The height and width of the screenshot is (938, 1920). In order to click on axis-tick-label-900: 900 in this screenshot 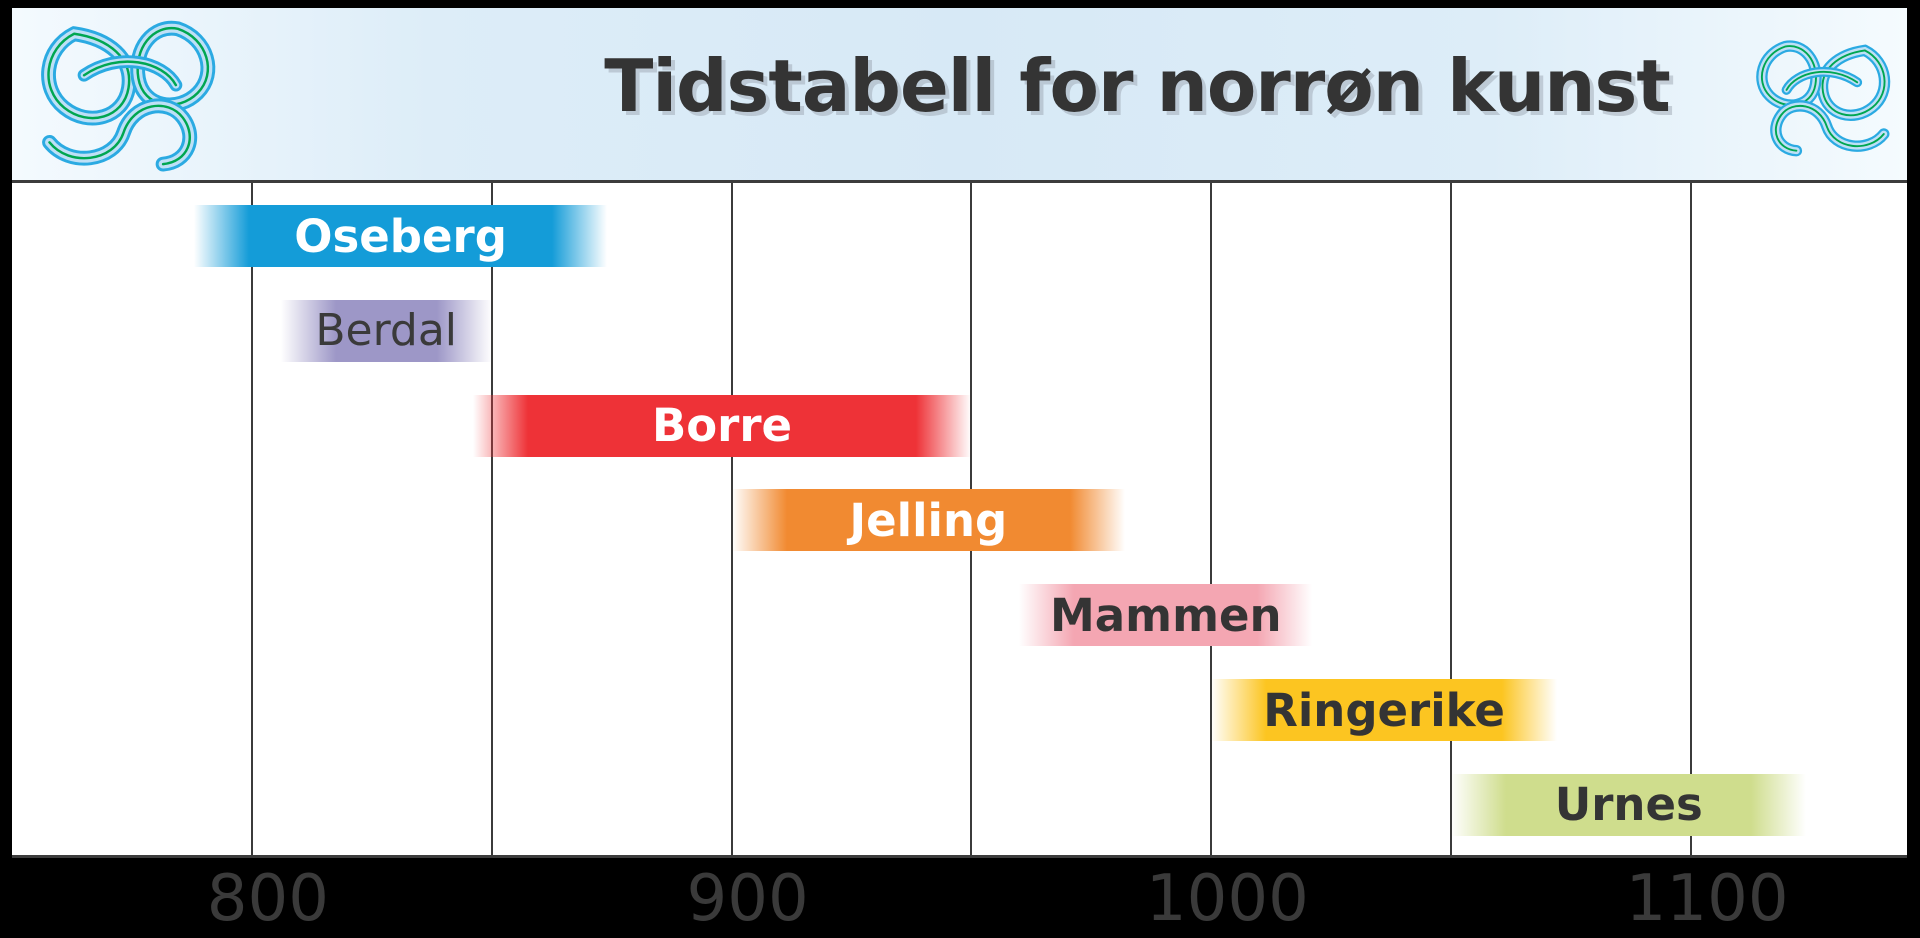, I will do `click(747, 899)`.